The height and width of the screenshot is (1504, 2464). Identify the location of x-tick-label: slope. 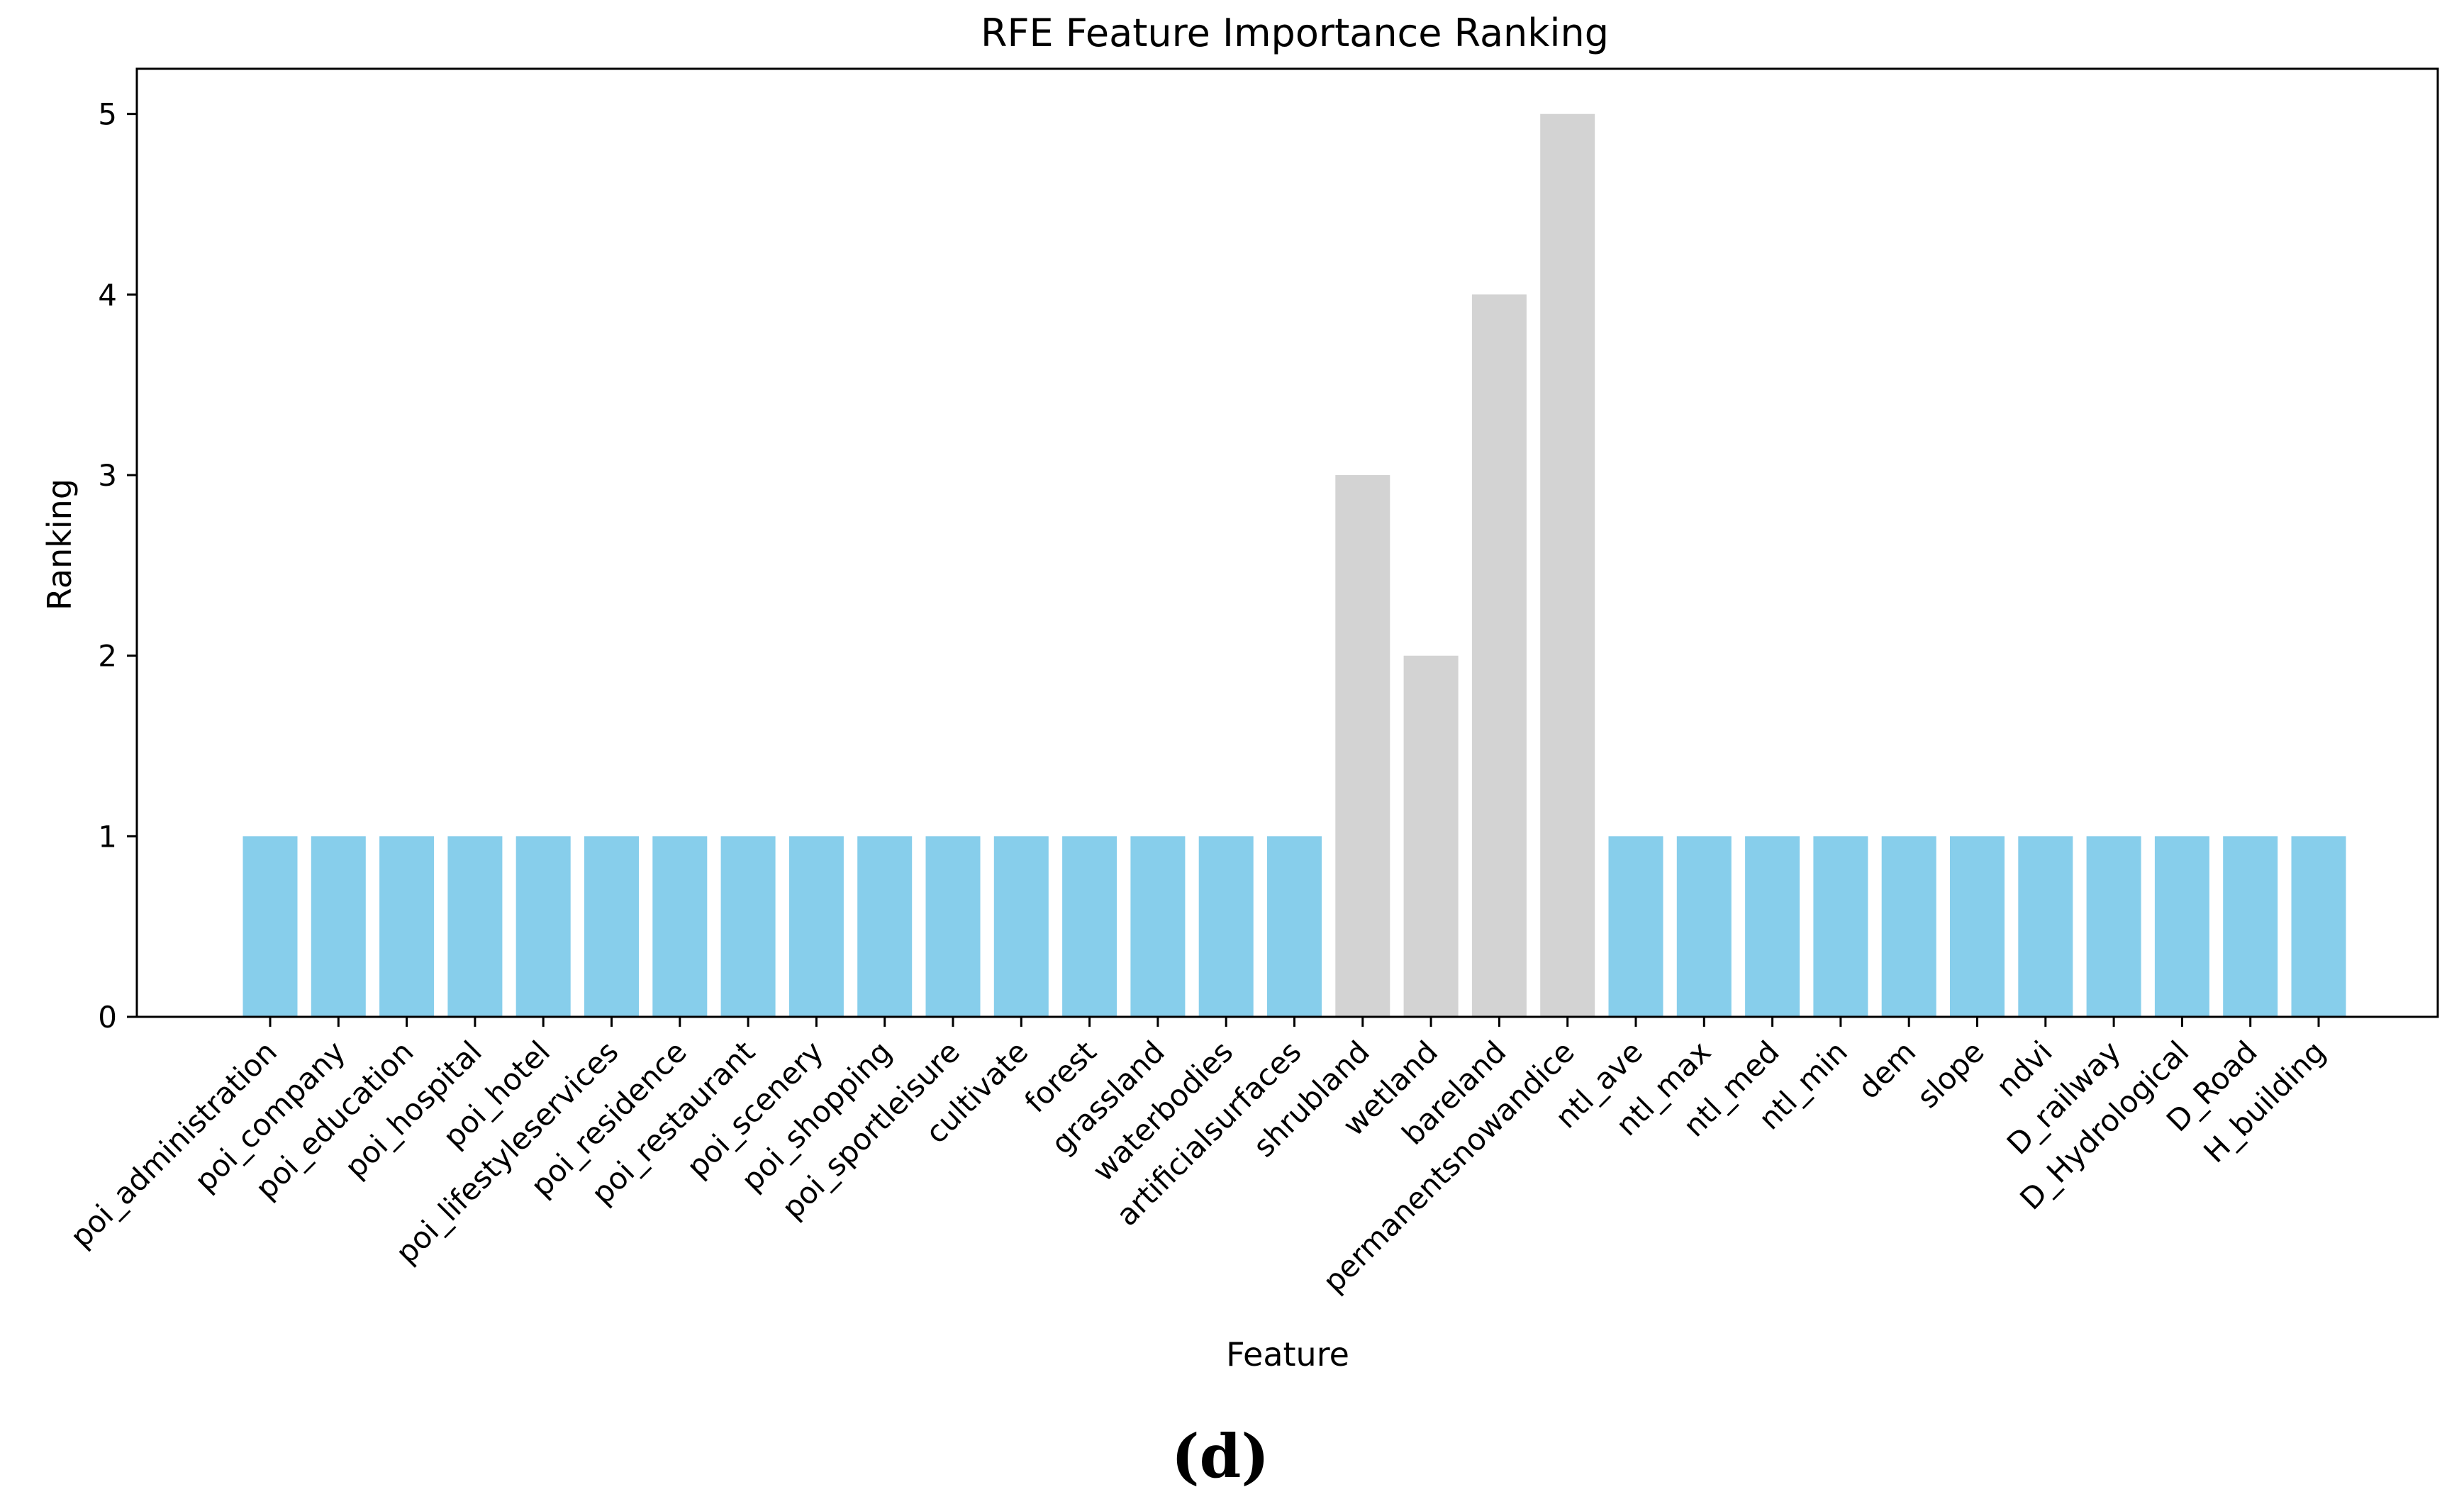
(1950, 1074).